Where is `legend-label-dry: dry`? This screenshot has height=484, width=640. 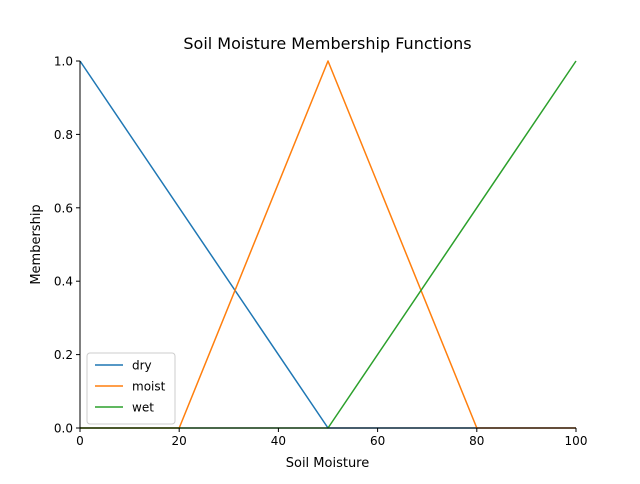
legend-label-dry: dry is located at coordinates (142, 366).